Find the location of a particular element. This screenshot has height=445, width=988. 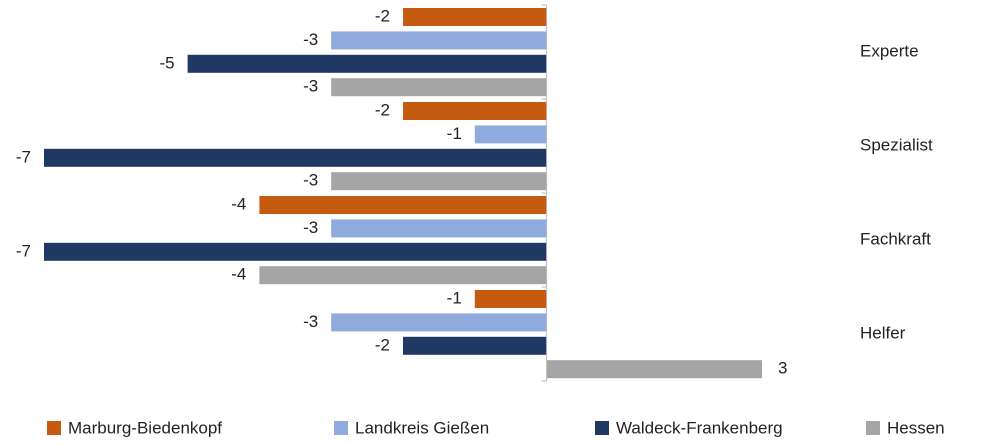

legend-label: Marburg-Biedenkopf is located at coordinates (145, 427).